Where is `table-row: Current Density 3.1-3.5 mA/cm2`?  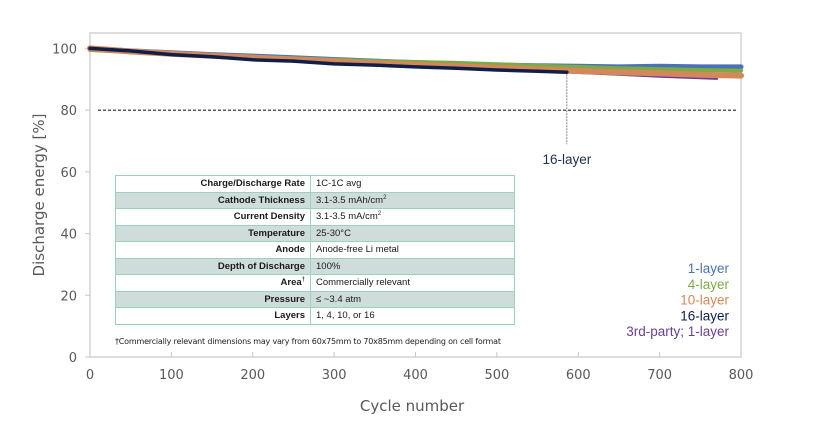
table-row: Current Density 3.1-3.5 mA/cm2 is located at coordinates (315, 217).